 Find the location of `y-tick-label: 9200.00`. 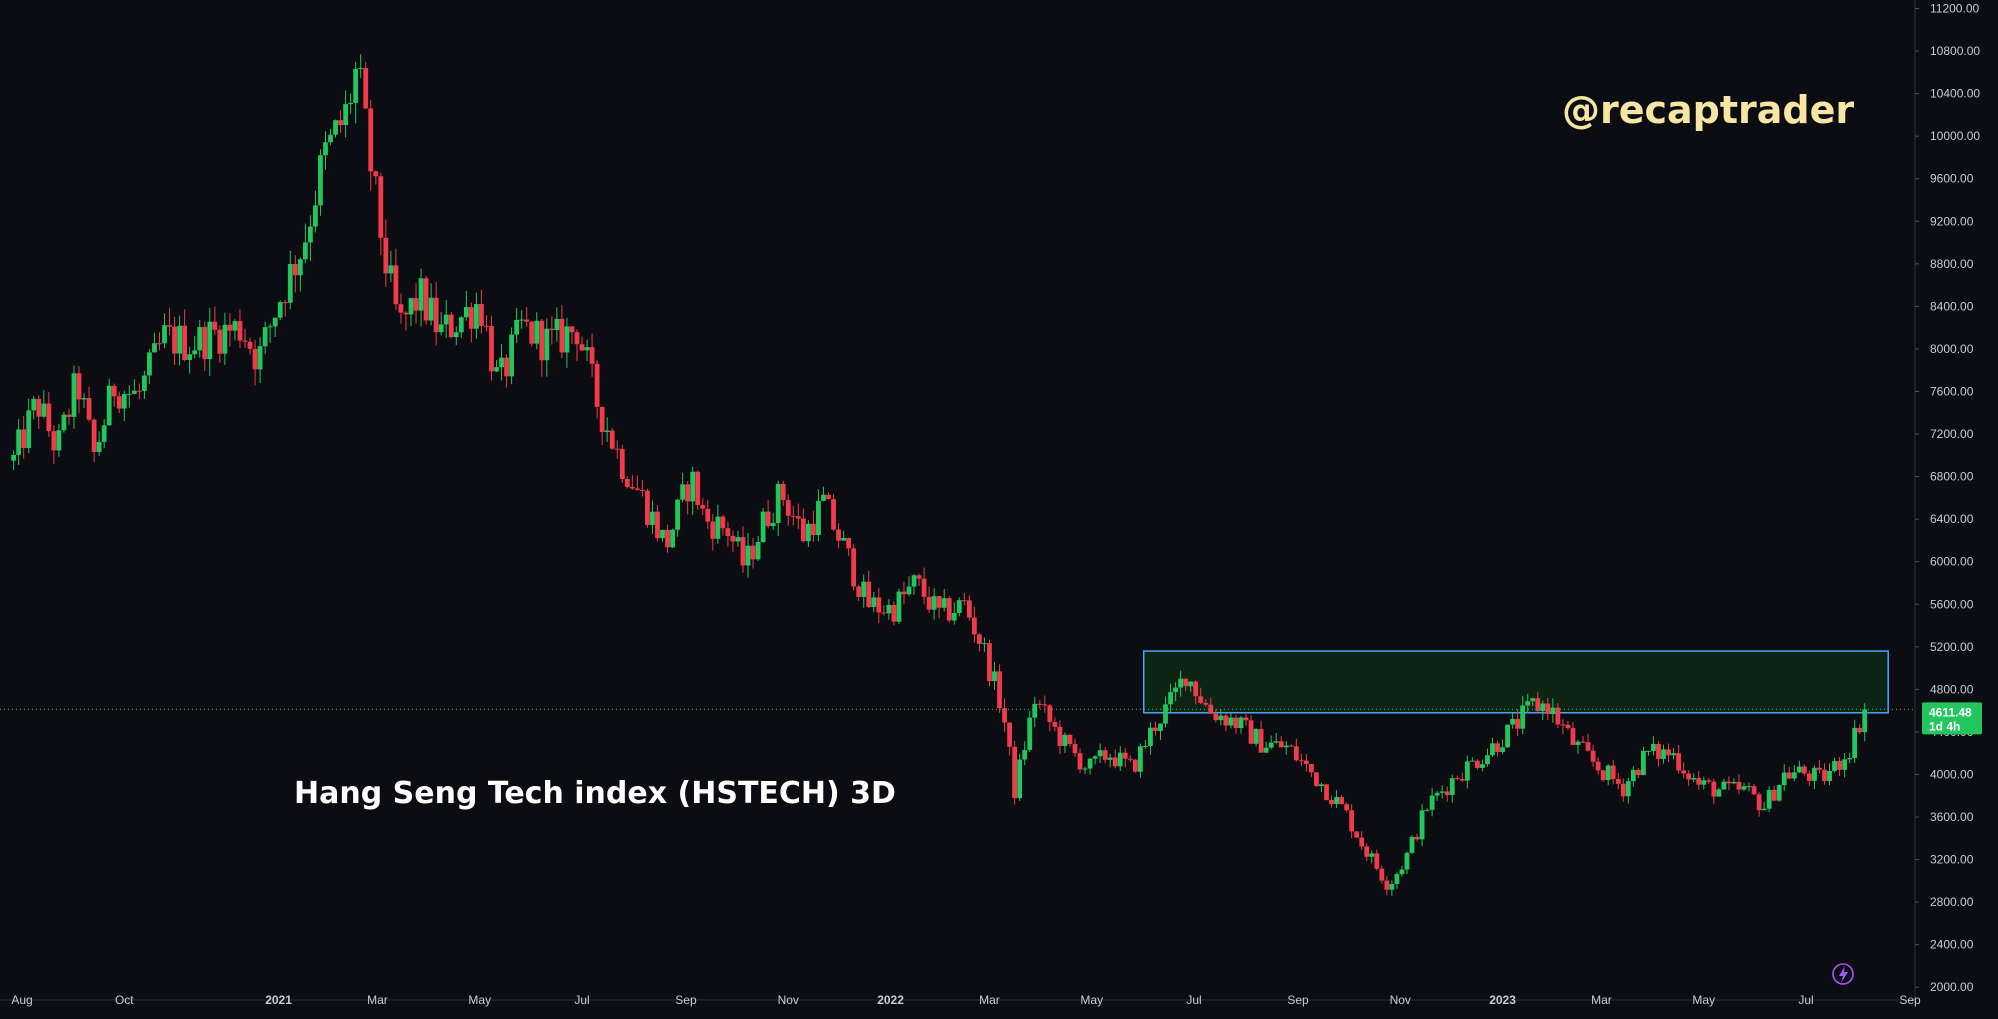

y-tick-label: 9200.00 is located at coordinates (1952, 221).